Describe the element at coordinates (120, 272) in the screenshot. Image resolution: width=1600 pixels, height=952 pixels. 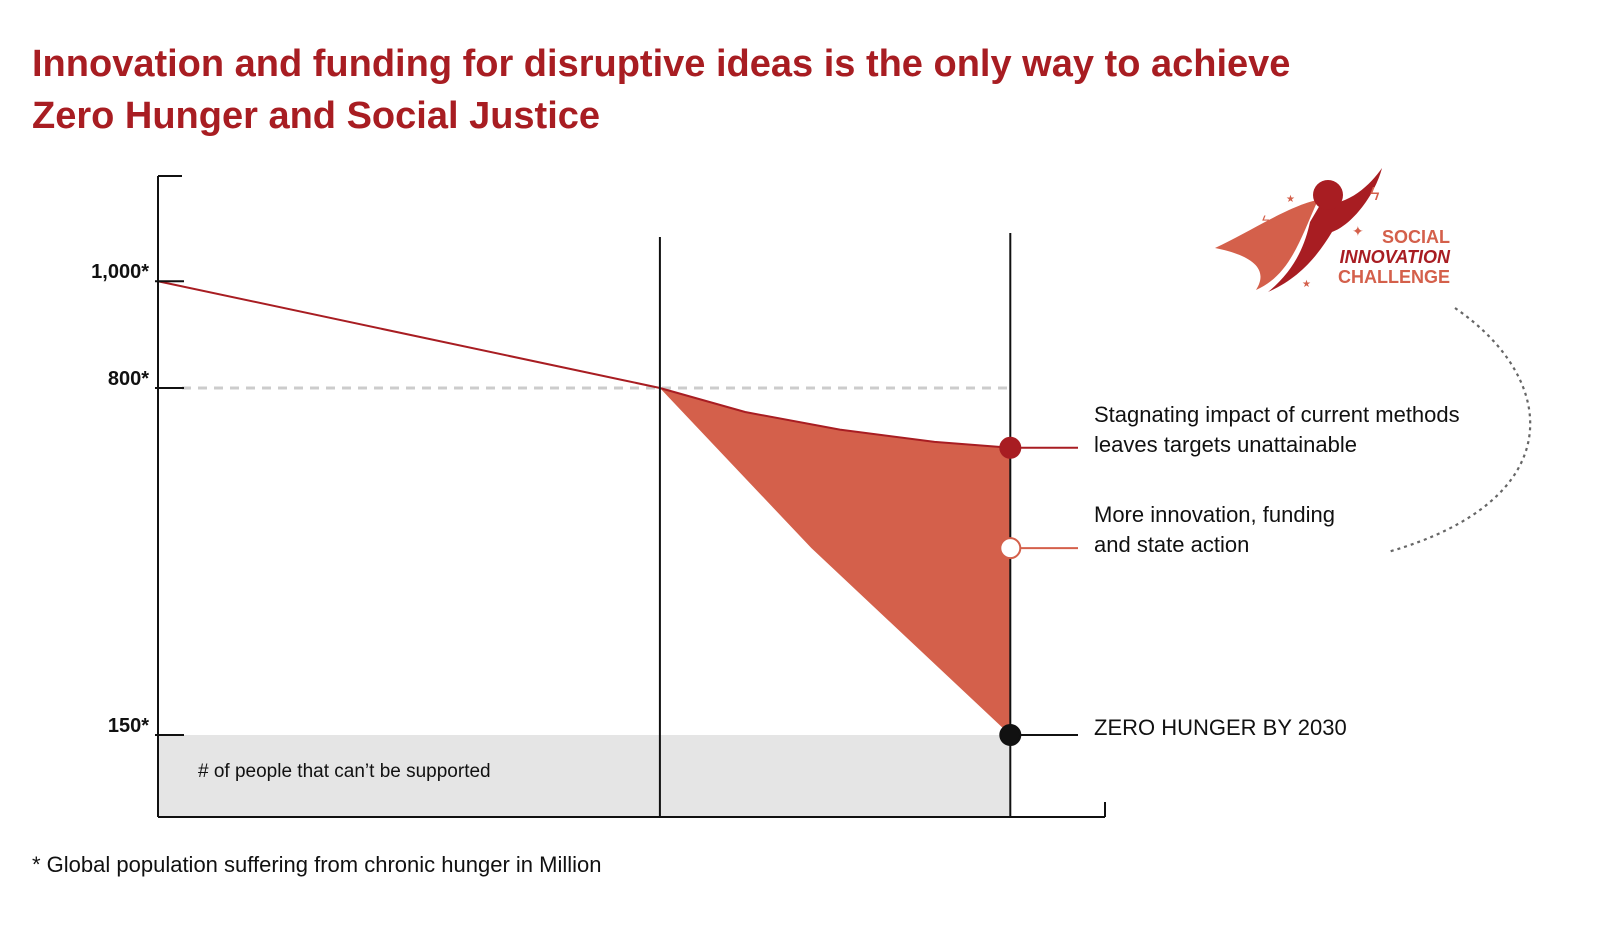
I see `y-tick-label: 1,000*` at that location.